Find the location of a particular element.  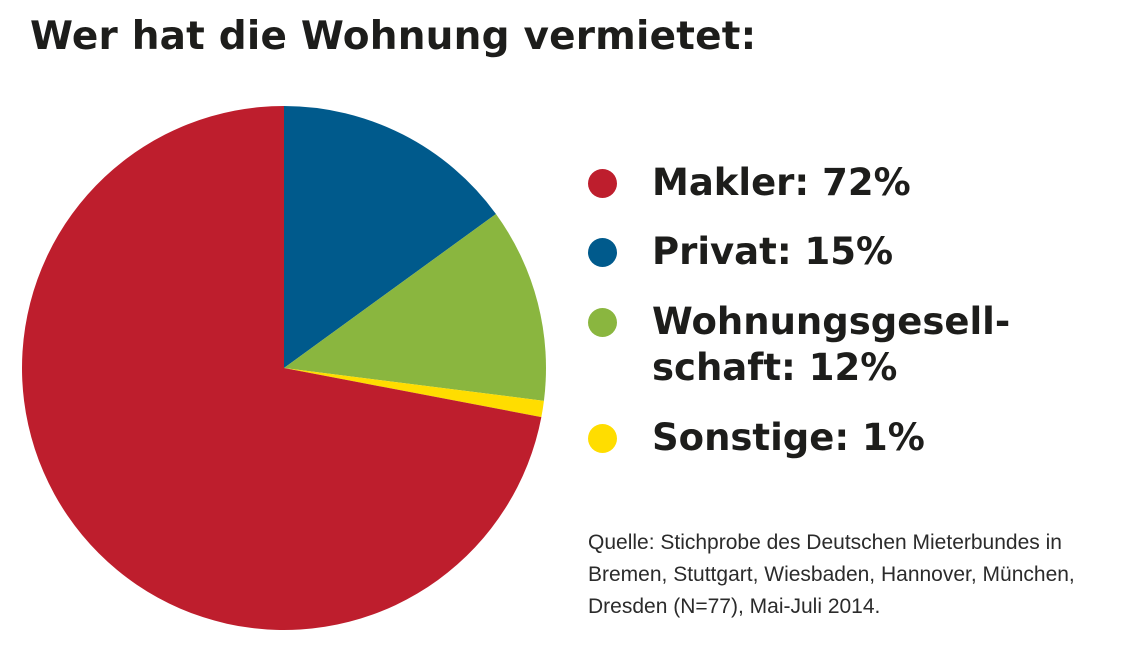

legend-label-wohnungsgesellschaft-line1: Wohnungsgesell- is located at coordinates (831, 321).